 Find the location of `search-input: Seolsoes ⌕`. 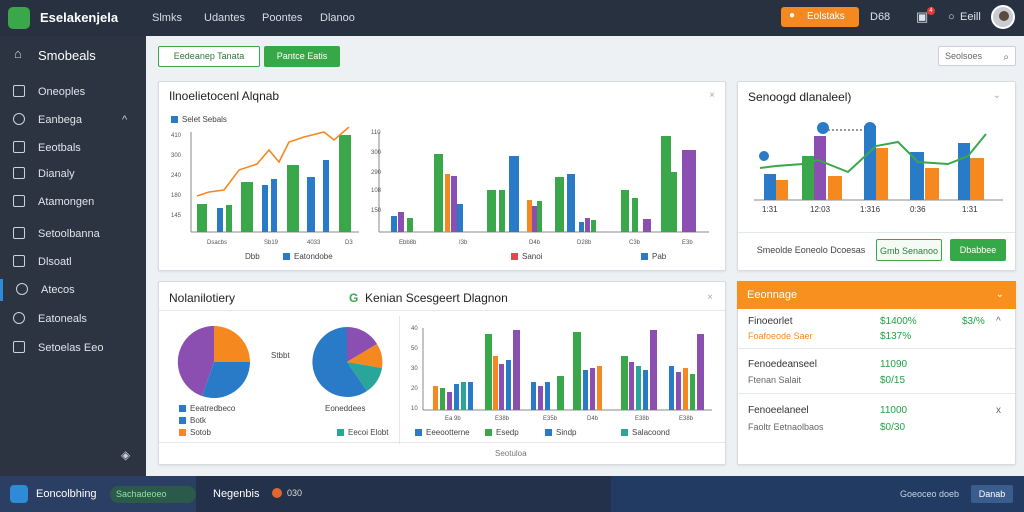

search-input: Seolsoes ⌕ is located at coordinates (977, 56).